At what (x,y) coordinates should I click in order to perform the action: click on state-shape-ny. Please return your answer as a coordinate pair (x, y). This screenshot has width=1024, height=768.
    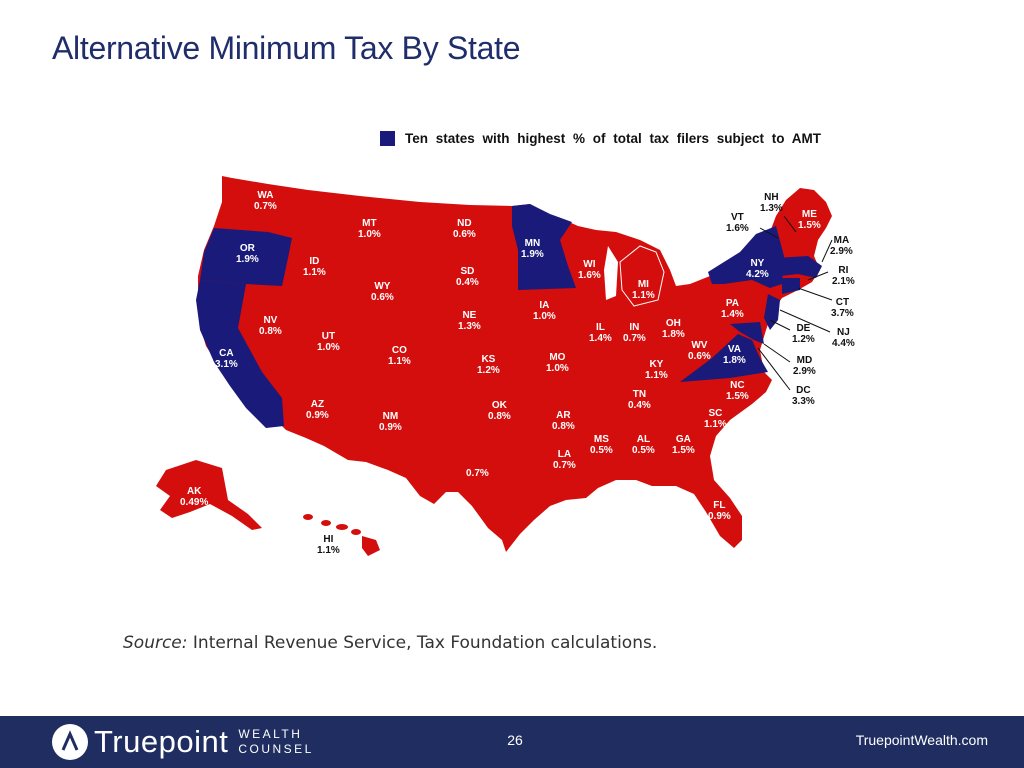
    Looking at the image, I should click on (746, 257).